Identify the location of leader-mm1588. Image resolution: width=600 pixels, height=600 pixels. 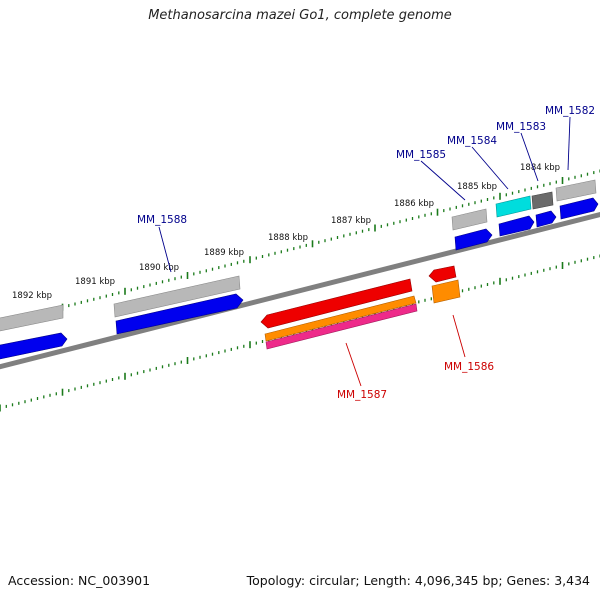
(165, 249).